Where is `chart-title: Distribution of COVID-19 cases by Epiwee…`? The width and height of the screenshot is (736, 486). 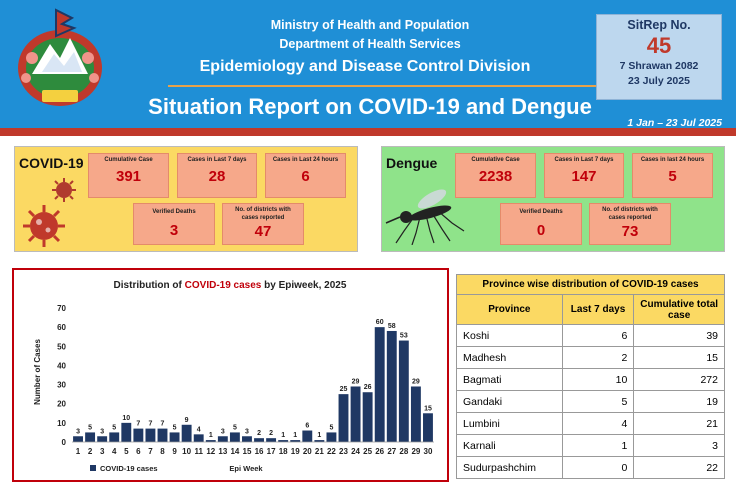 chart-title: Distribution of COVID-19 cases by Epiwee… is located at coordinates (230, 285).